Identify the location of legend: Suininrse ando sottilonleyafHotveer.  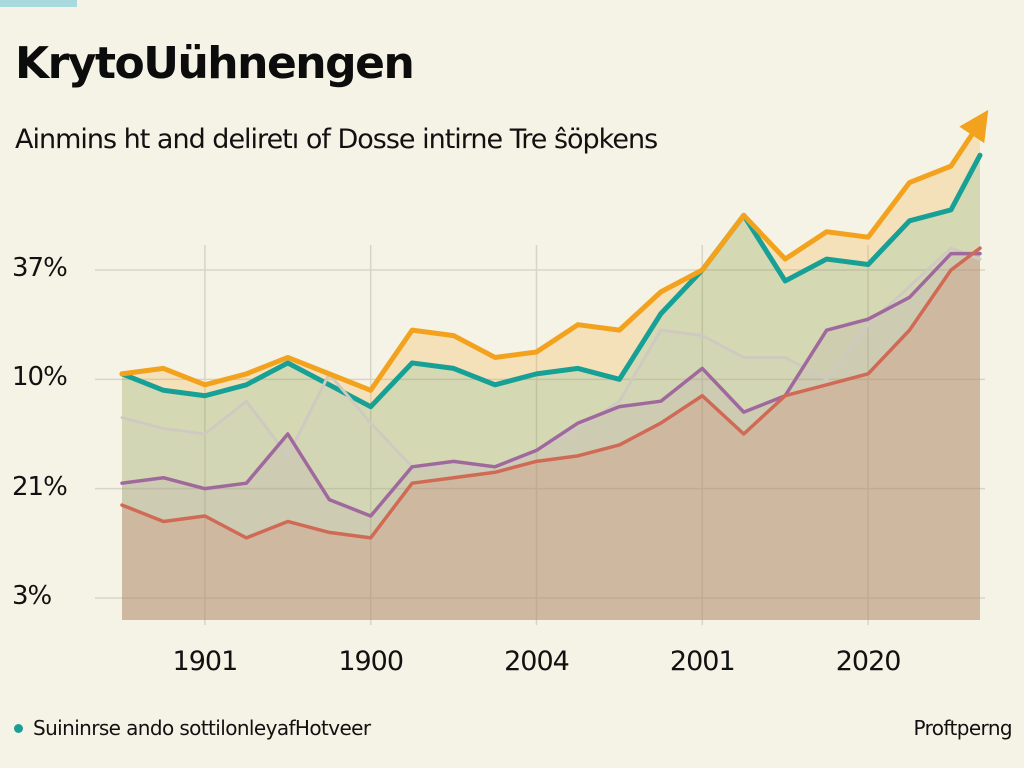
(192, 728).